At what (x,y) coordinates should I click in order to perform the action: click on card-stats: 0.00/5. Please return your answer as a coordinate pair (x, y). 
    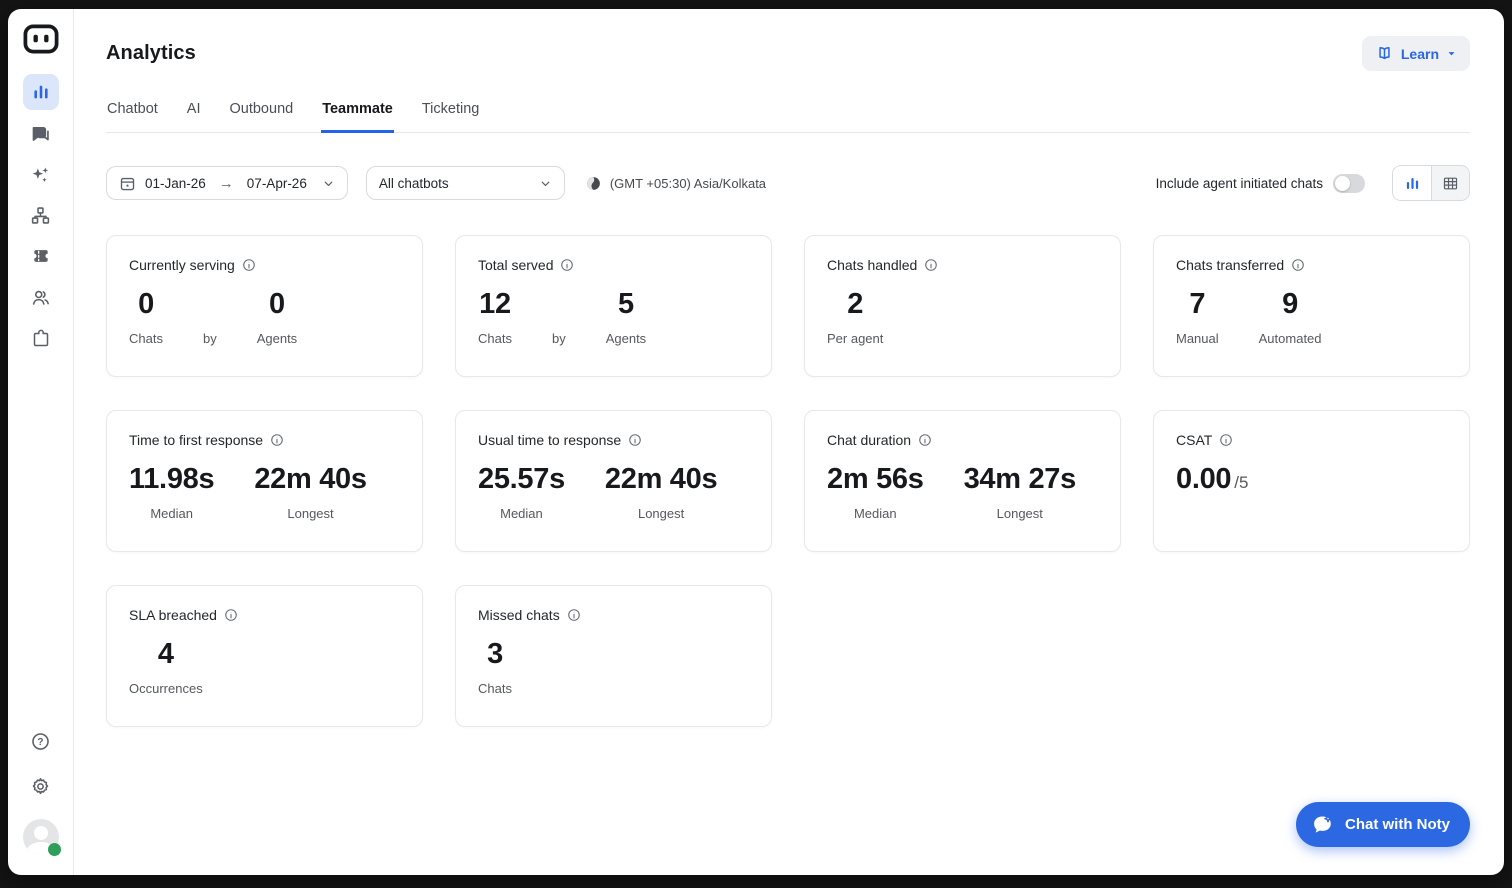
    Looking at the image, I should click on (1311, 479).